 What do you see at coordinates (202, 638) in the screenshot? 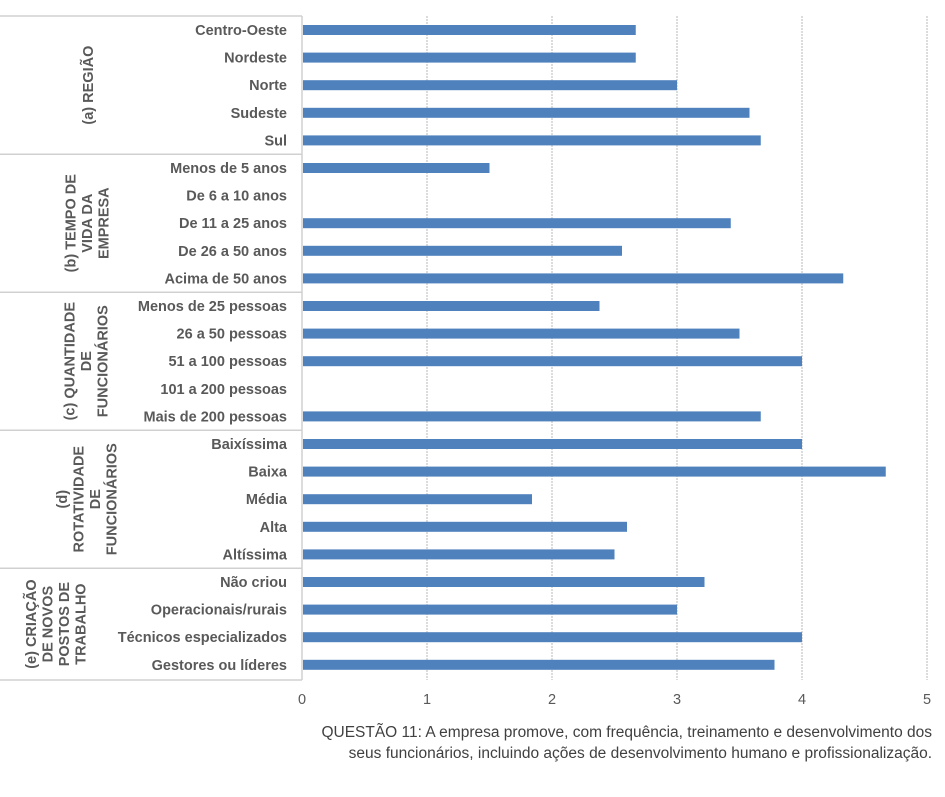
I see `category-label: Técnicos especializados` at bounding box center [202, 638].